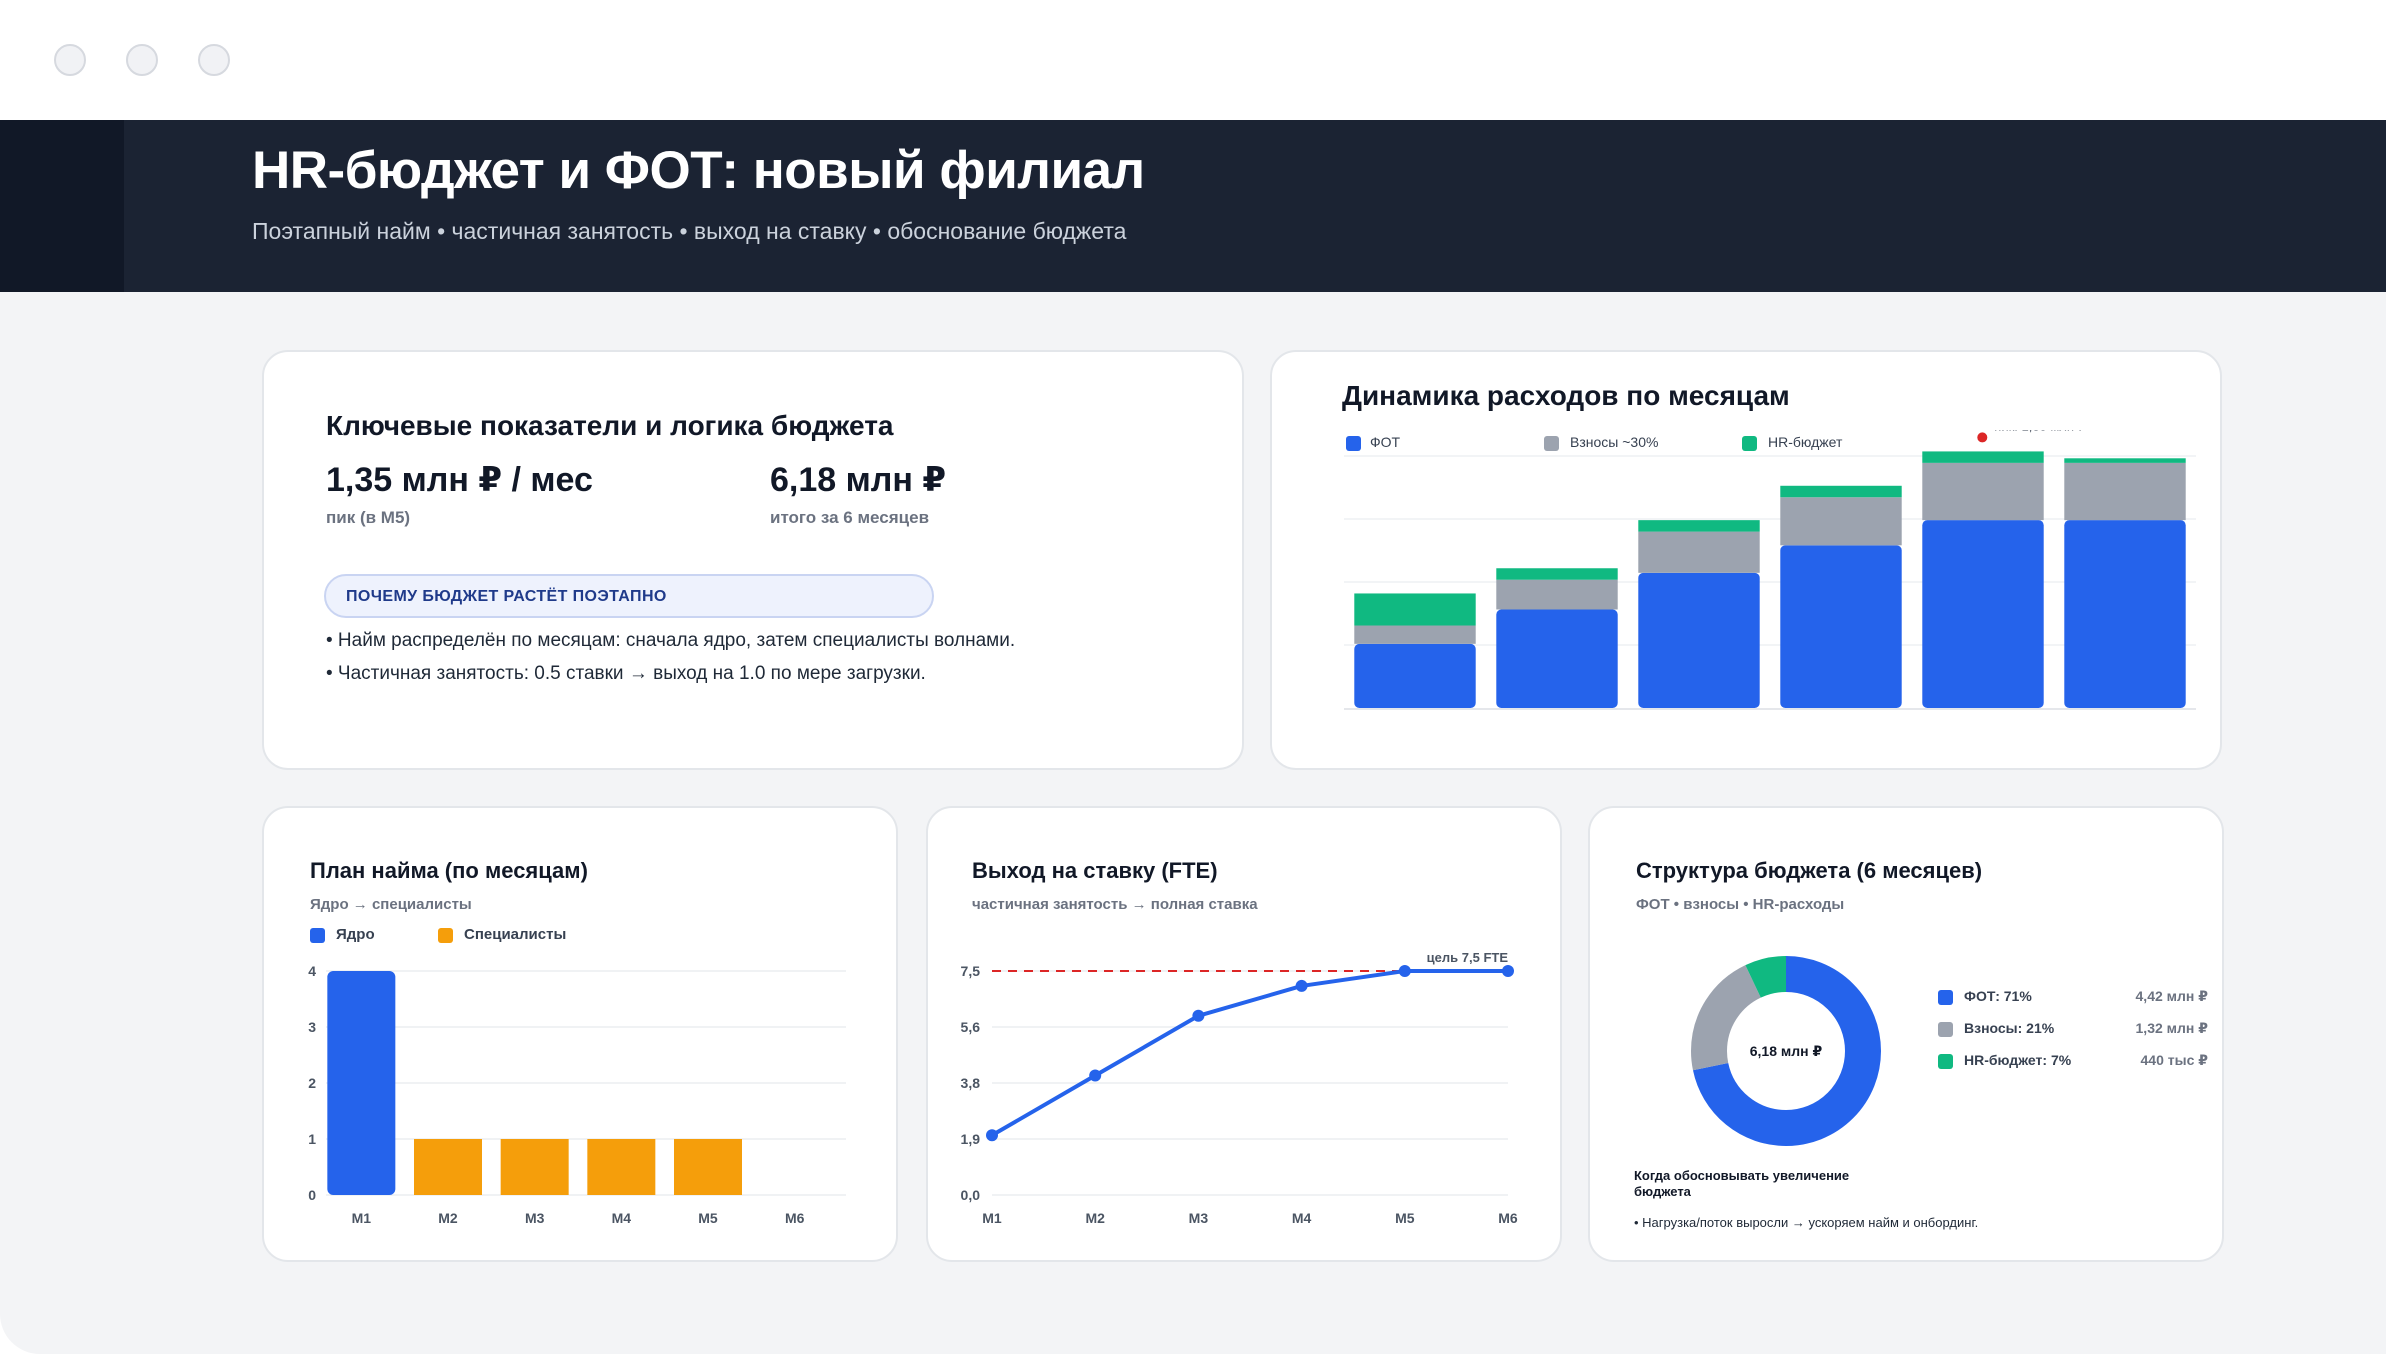  What do you see at coordinates (355, 934) in the screenshot?
I see `legend-label-core: Ядро` at bounding box center [355, 934].